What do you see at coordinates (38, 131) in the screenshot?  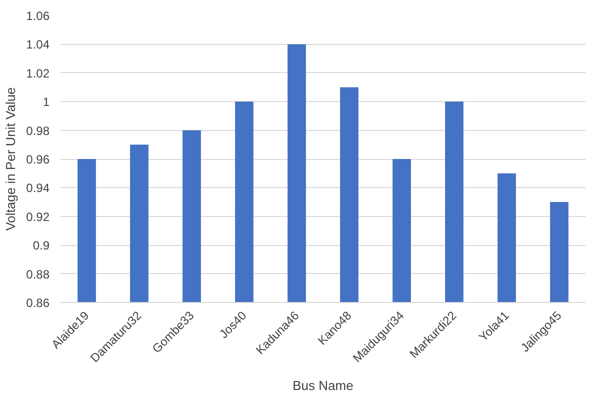 I see `y-tick-label: 0.98` at bounding box center [38, 131].